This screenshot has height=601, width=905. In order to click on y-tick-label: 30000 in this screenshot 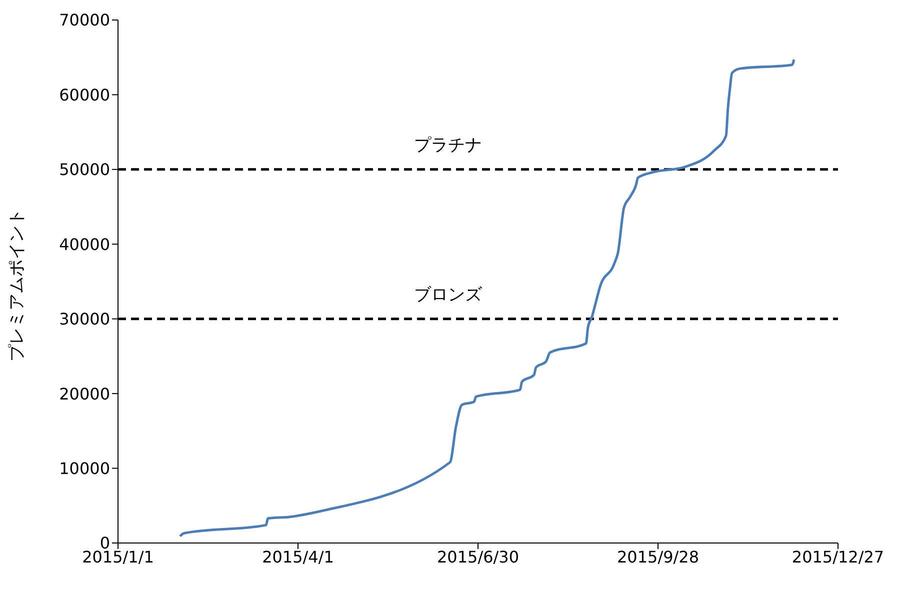, I will do `click(84, 319)`.